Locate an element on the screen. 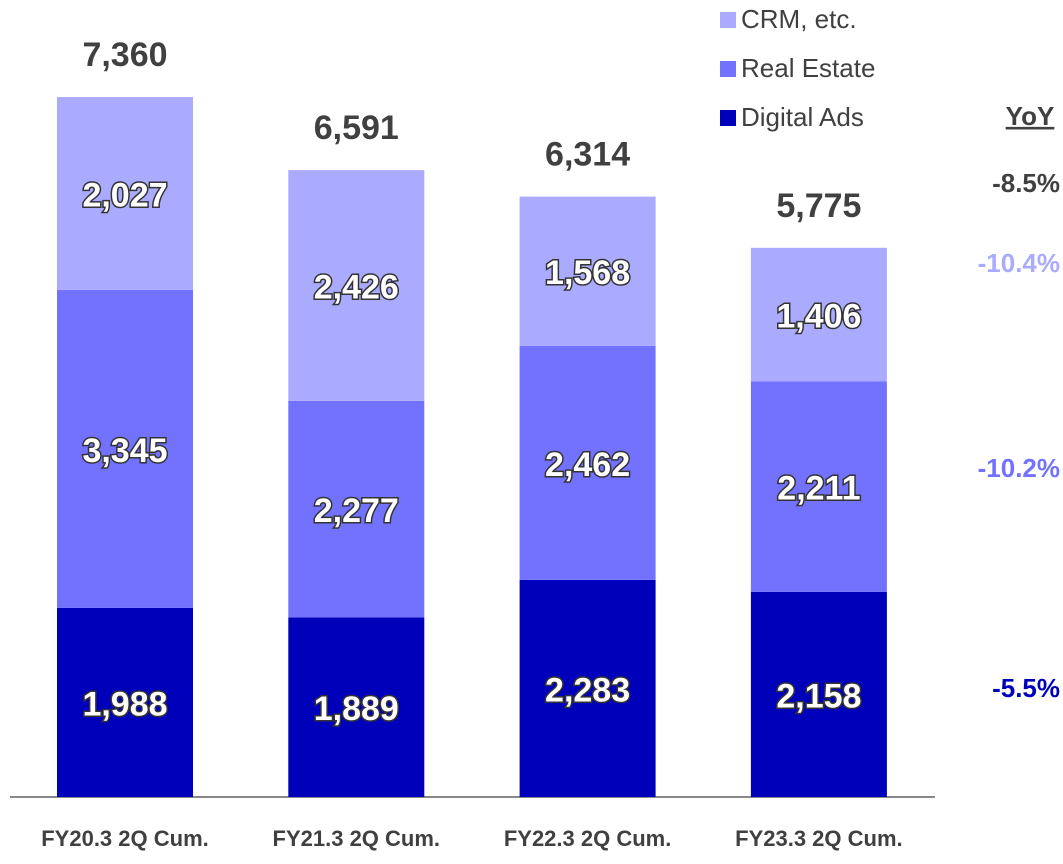 This screenshot has height=864, width=1063. yoy-annotation: -8.5% is located at coordinates (1026, 183).